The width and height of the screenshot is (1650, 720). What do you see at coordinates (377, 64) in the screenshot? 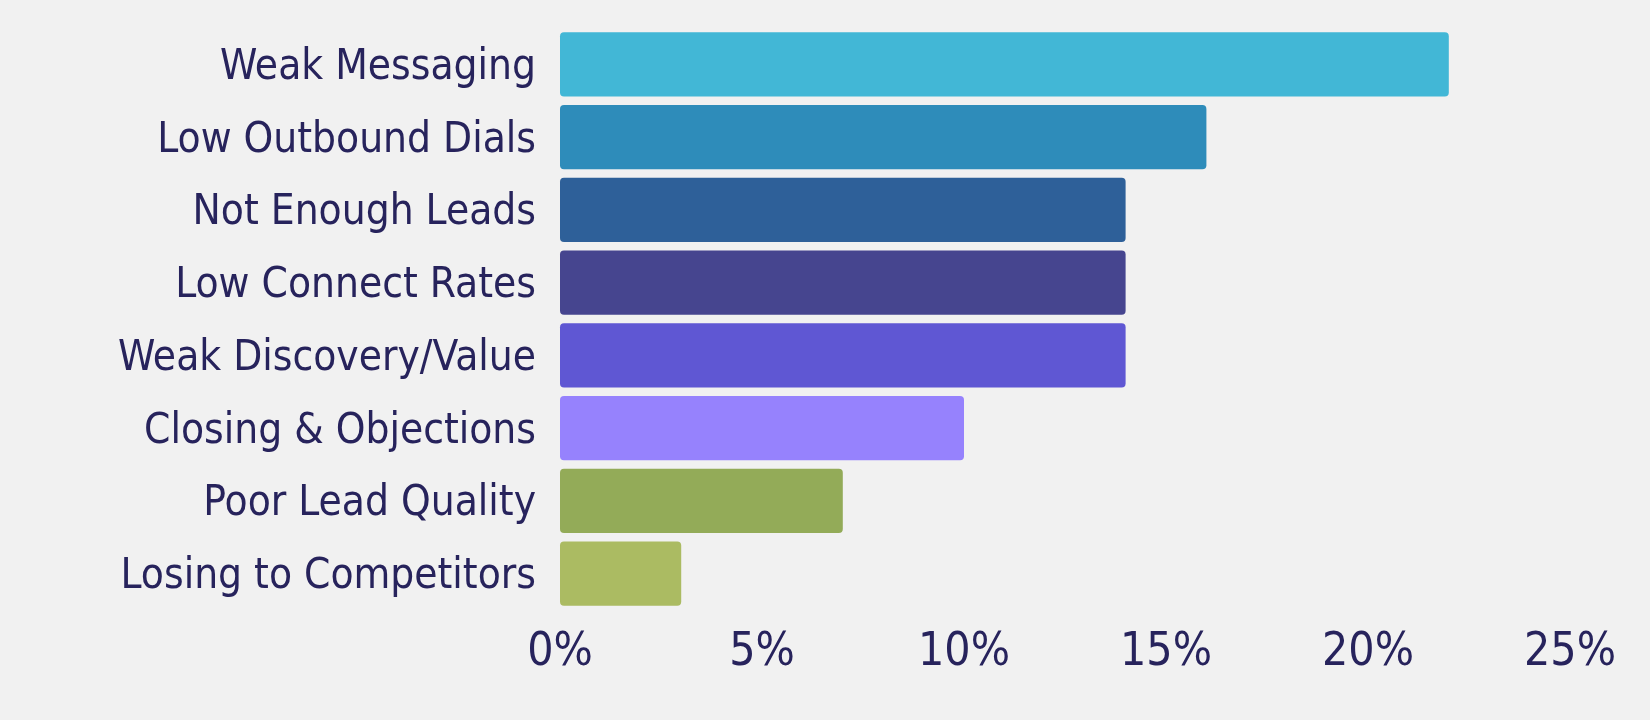
I see `y-tick-label: Weak Messaging` at bounding box center [377, 64].